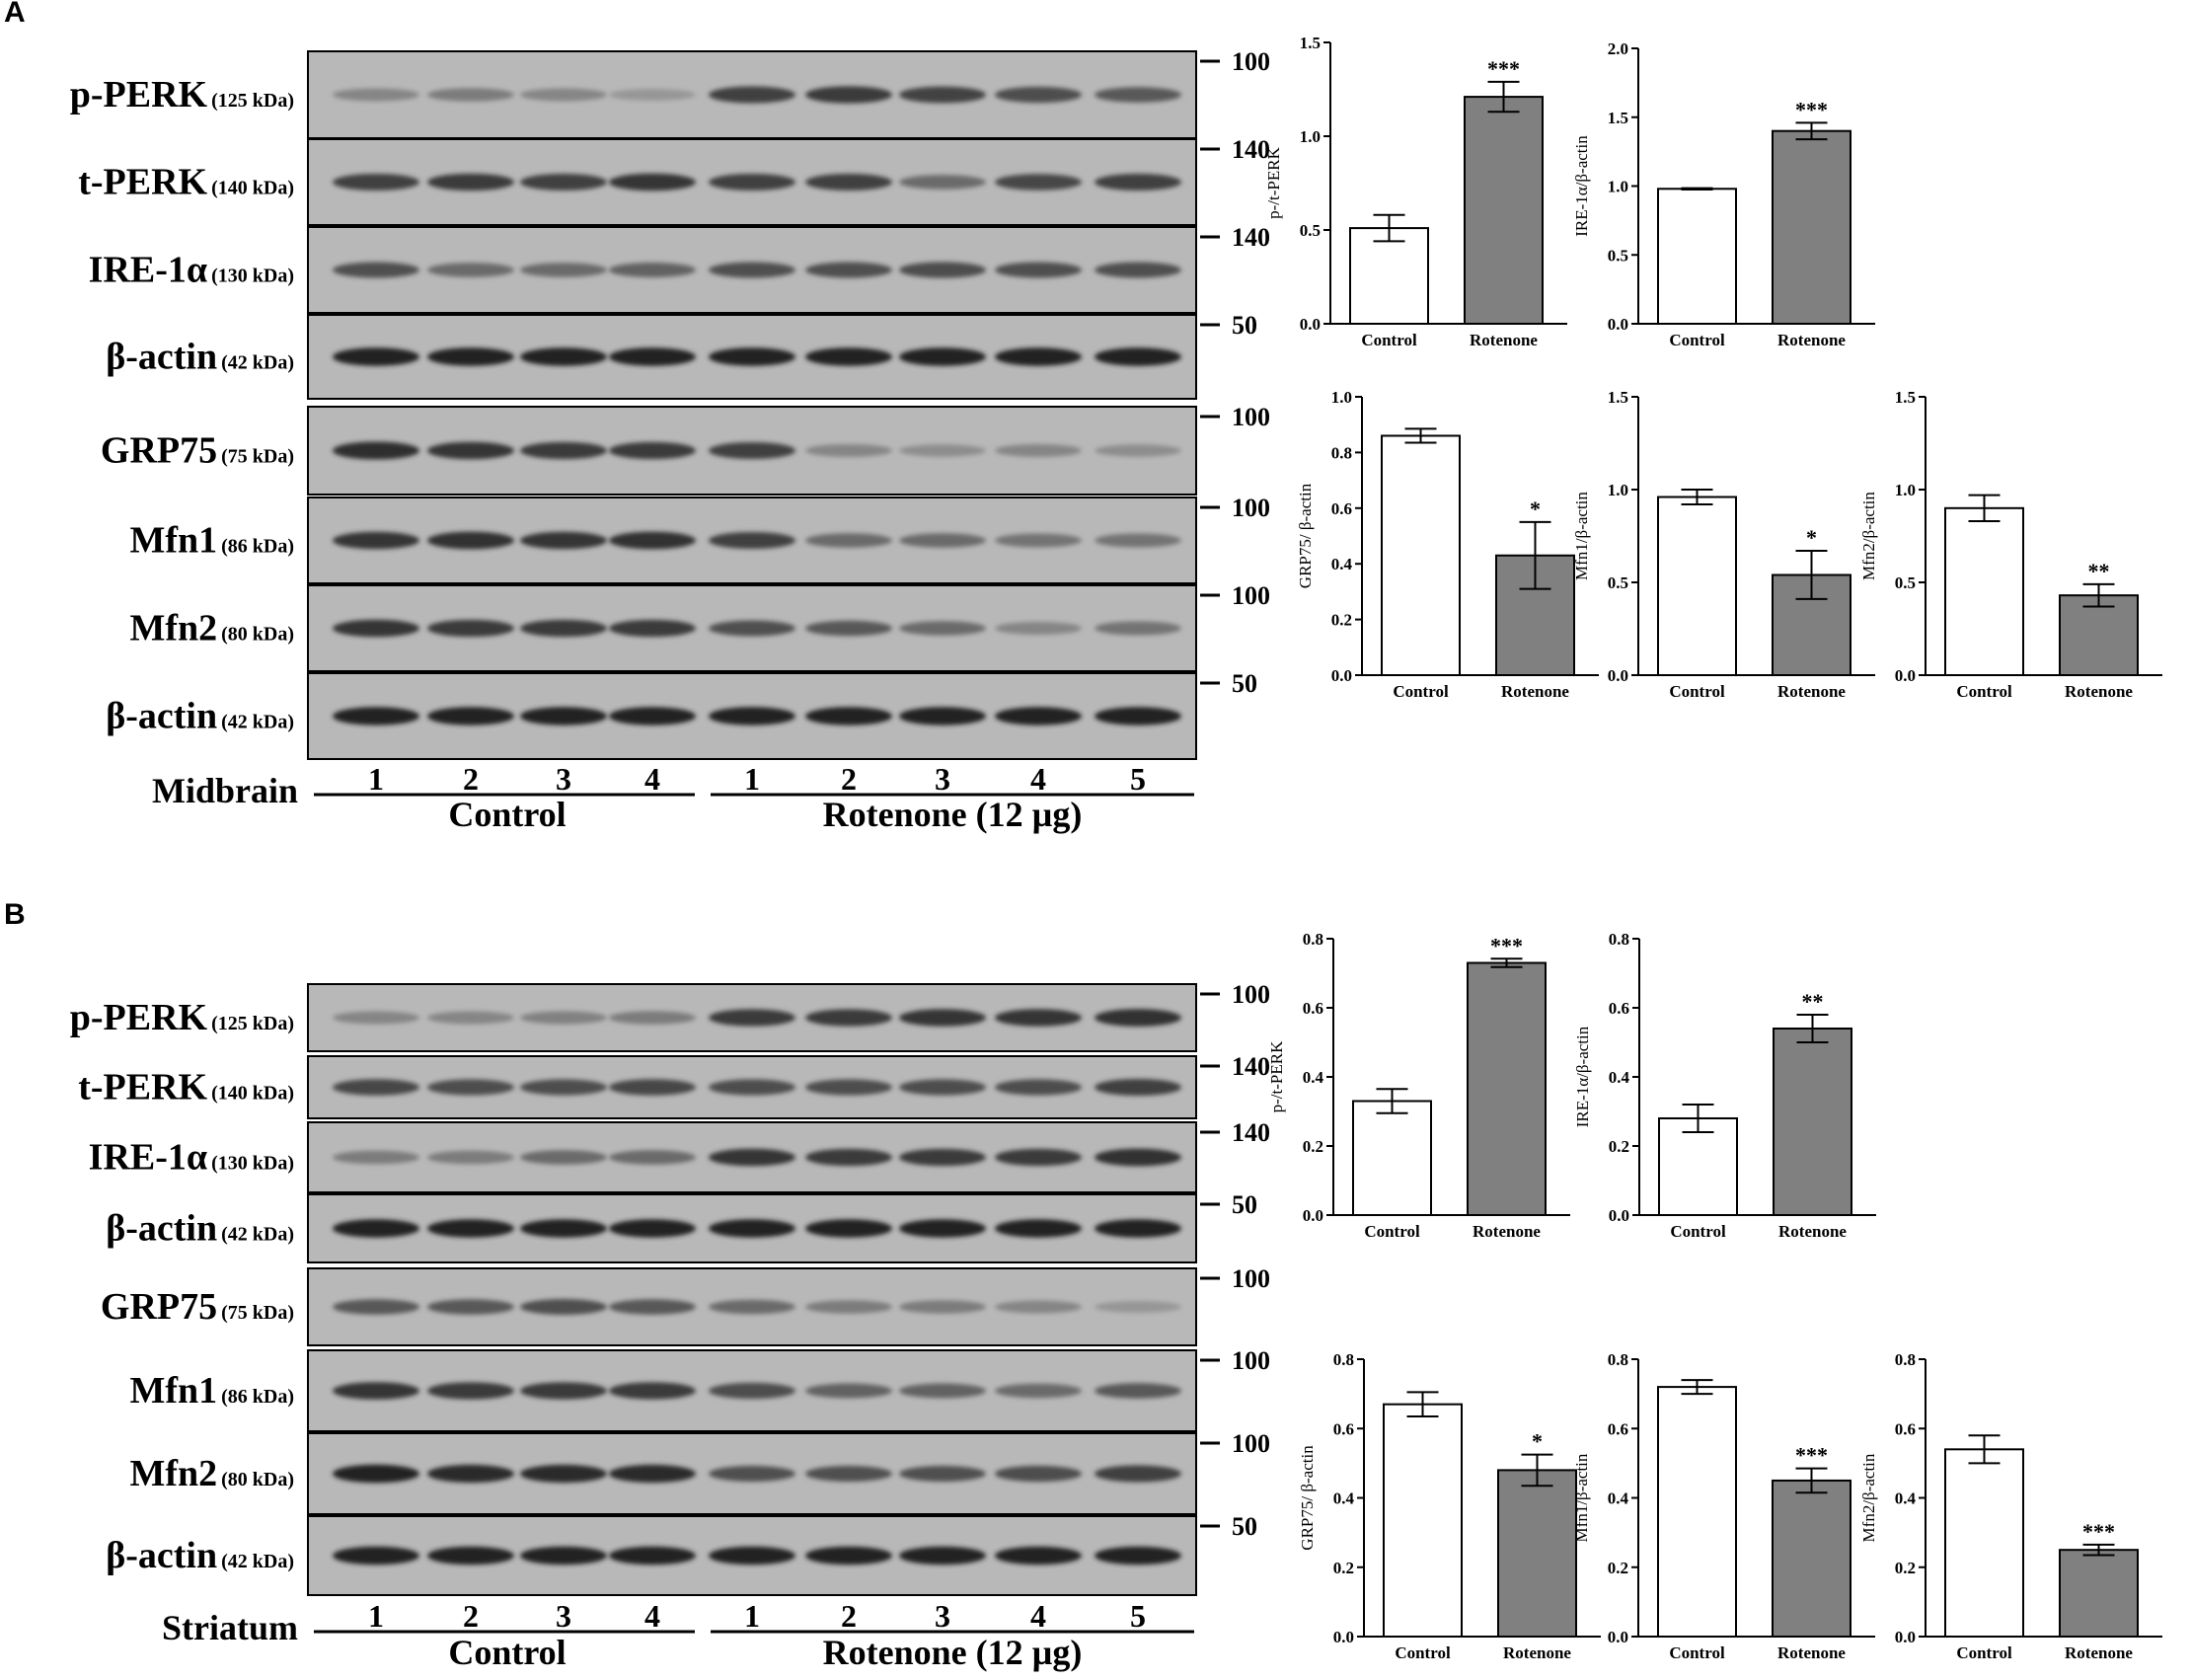 This screenshot has width=2191, height=1680. What do you see at coordinates (15, 914) in the screenshot?
I see `panel-letter: B` at bounding box center [15, 914].